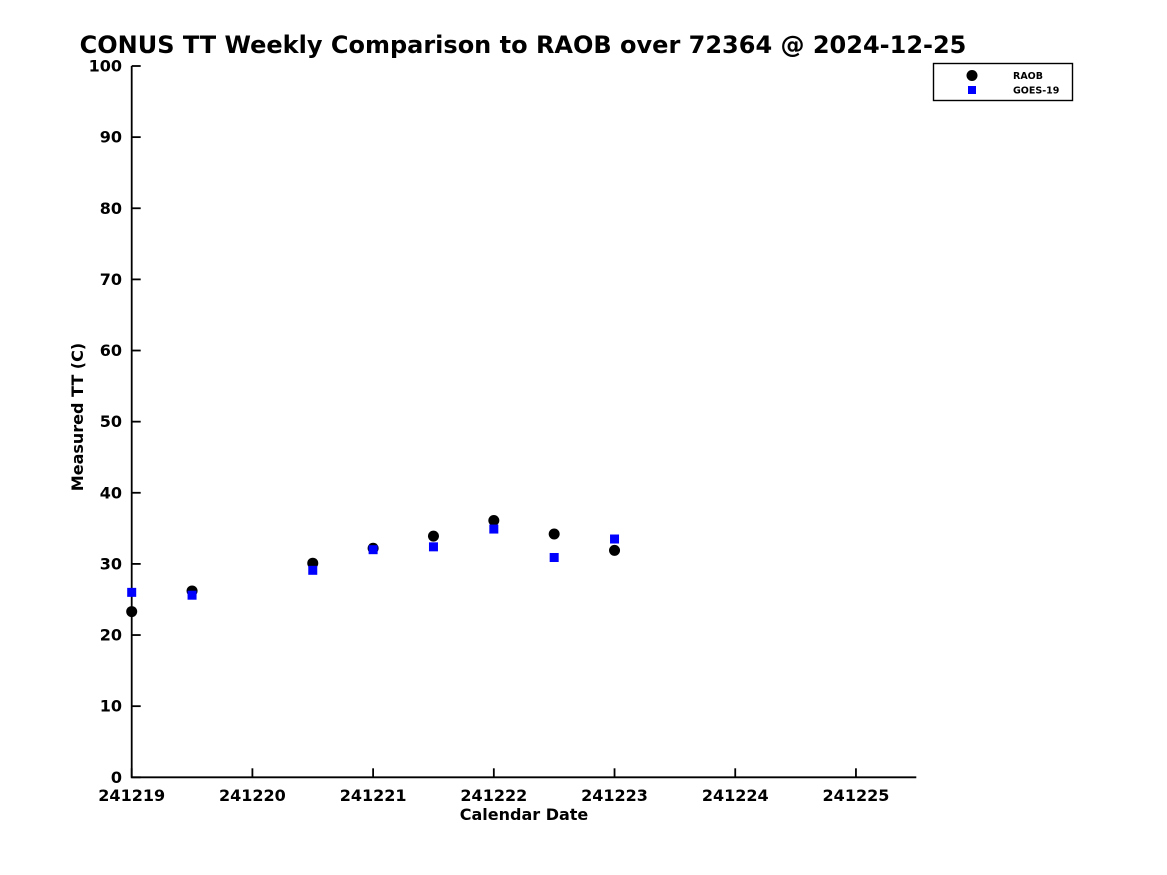 The height and width of the screenshot is (875, 1167). I want to click on x-tick-label: 241220, so click(252, 795).